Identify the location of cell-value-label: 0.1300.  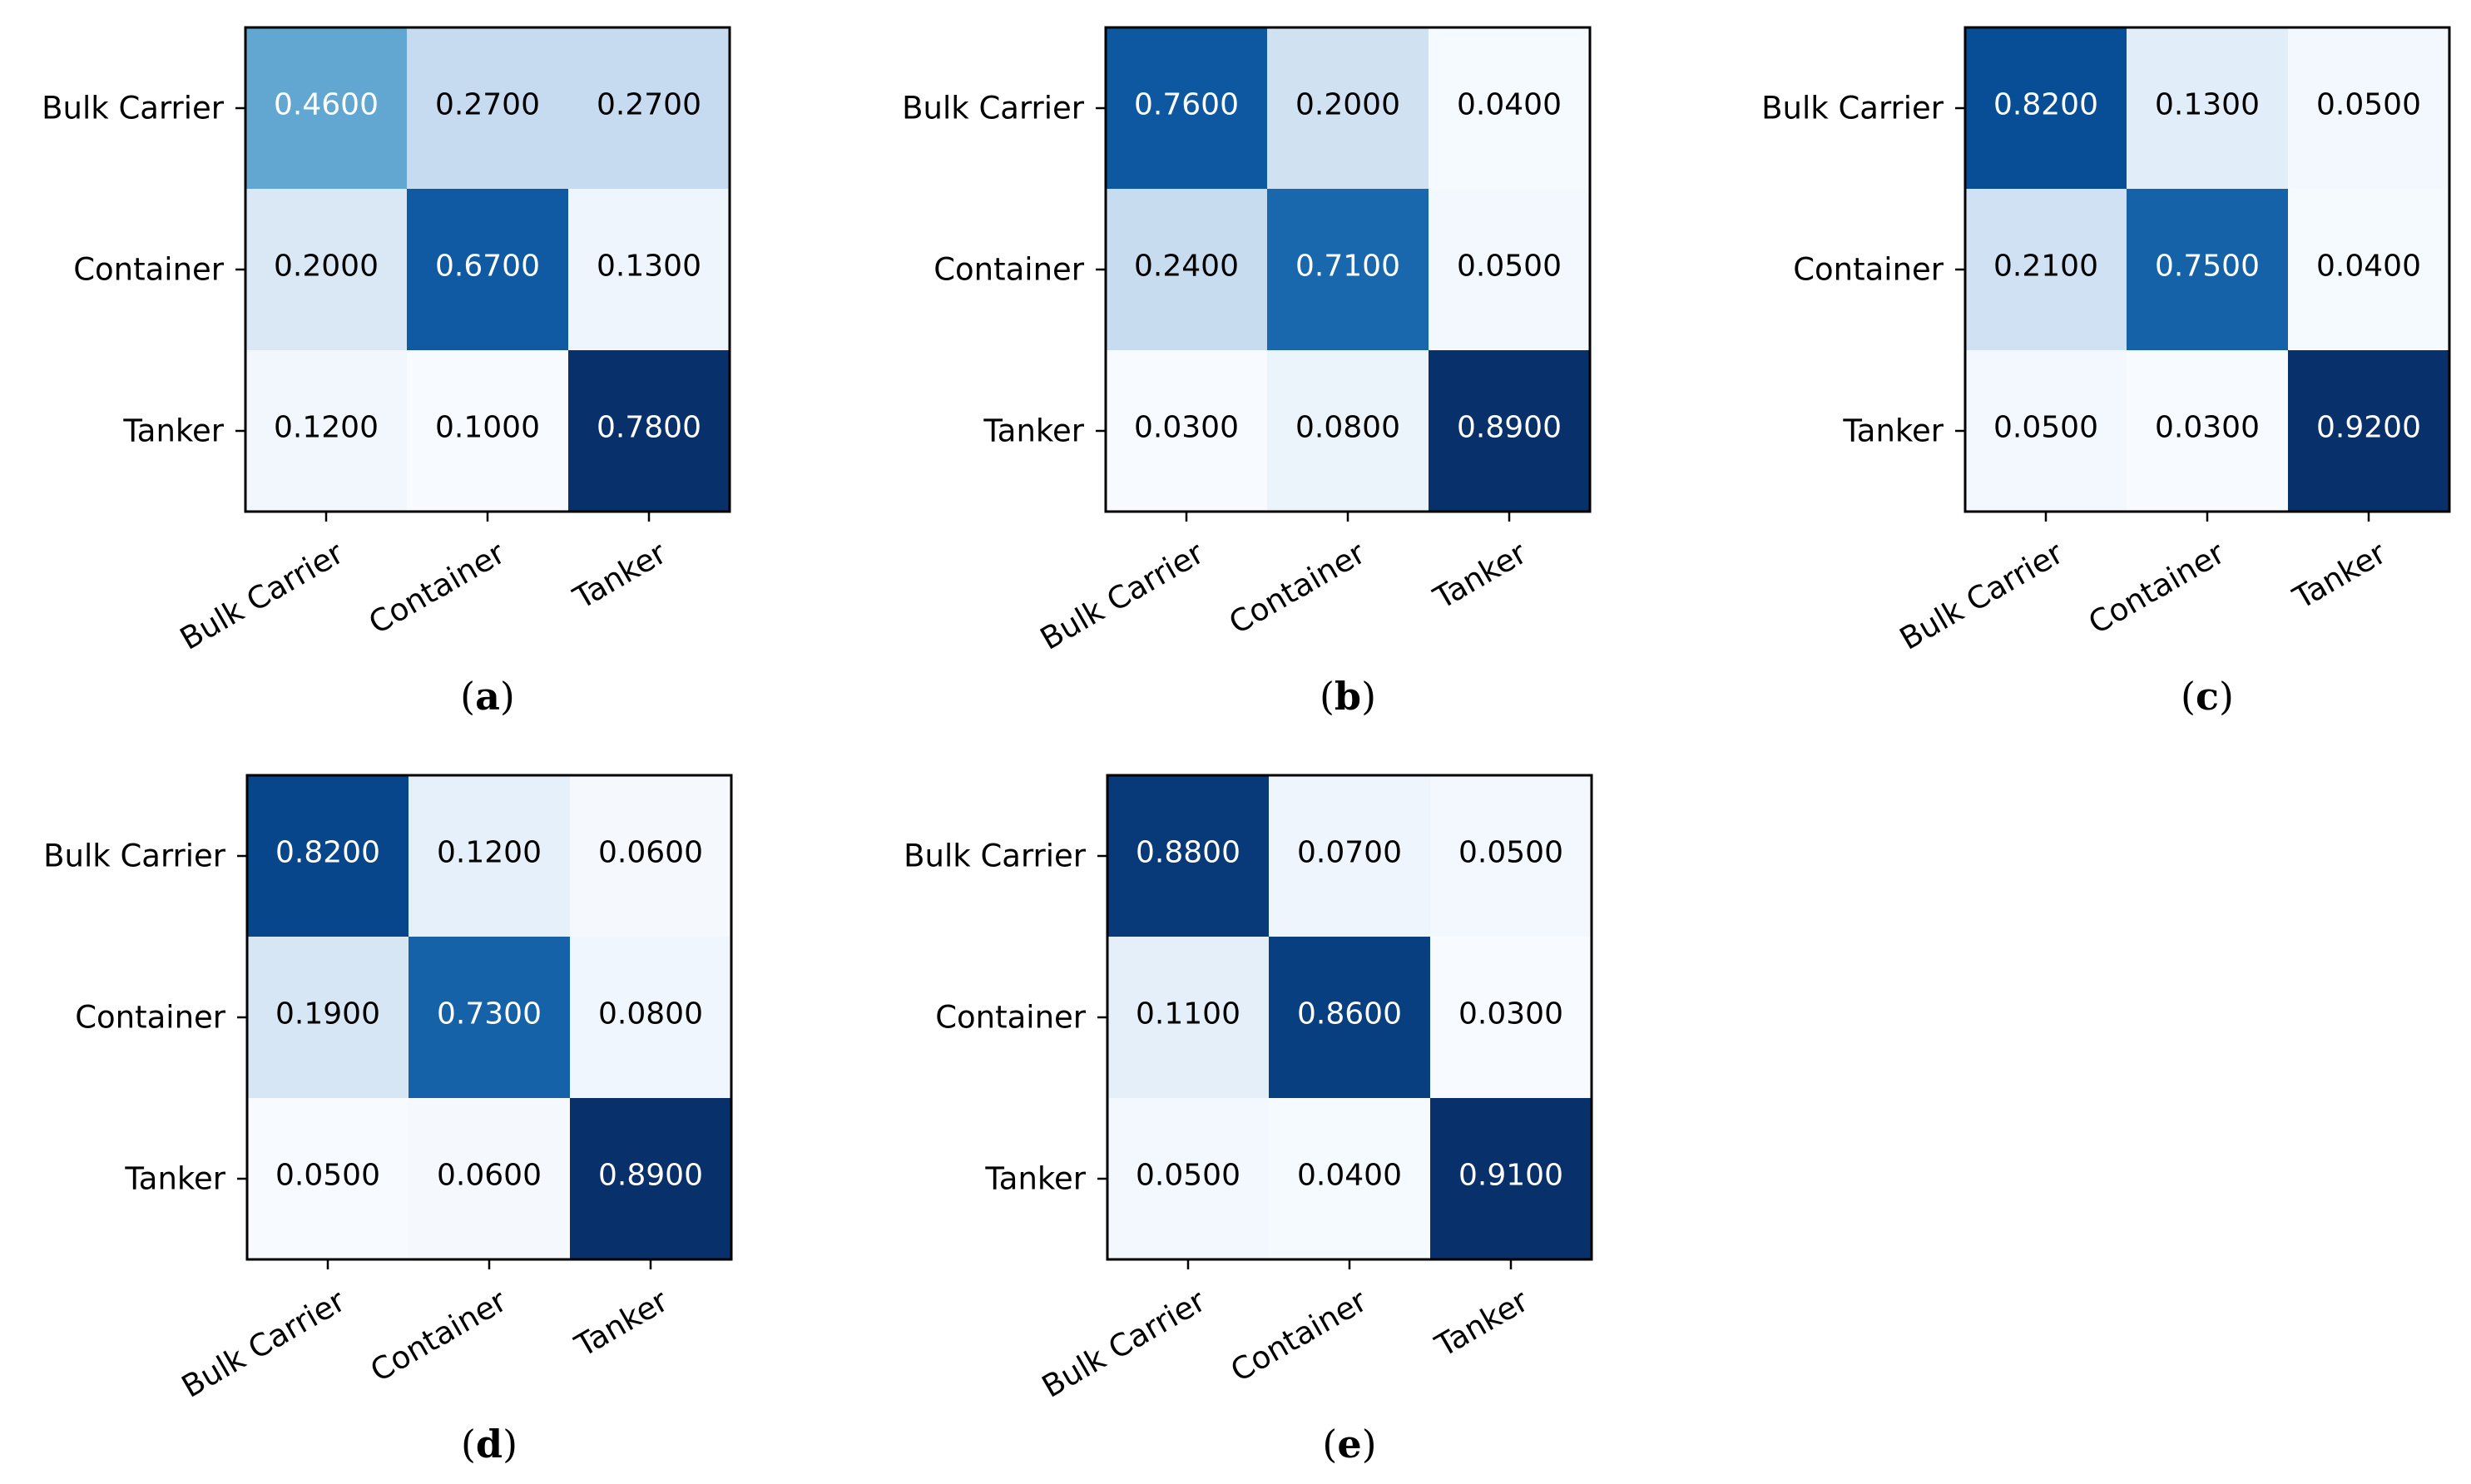
(2207, 105).